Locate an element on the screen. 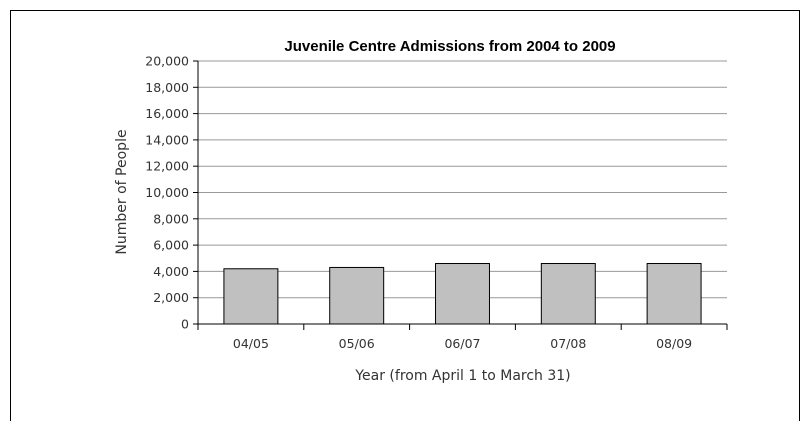  y-tick-label: 6,000 is located at coordinates (171, 245).